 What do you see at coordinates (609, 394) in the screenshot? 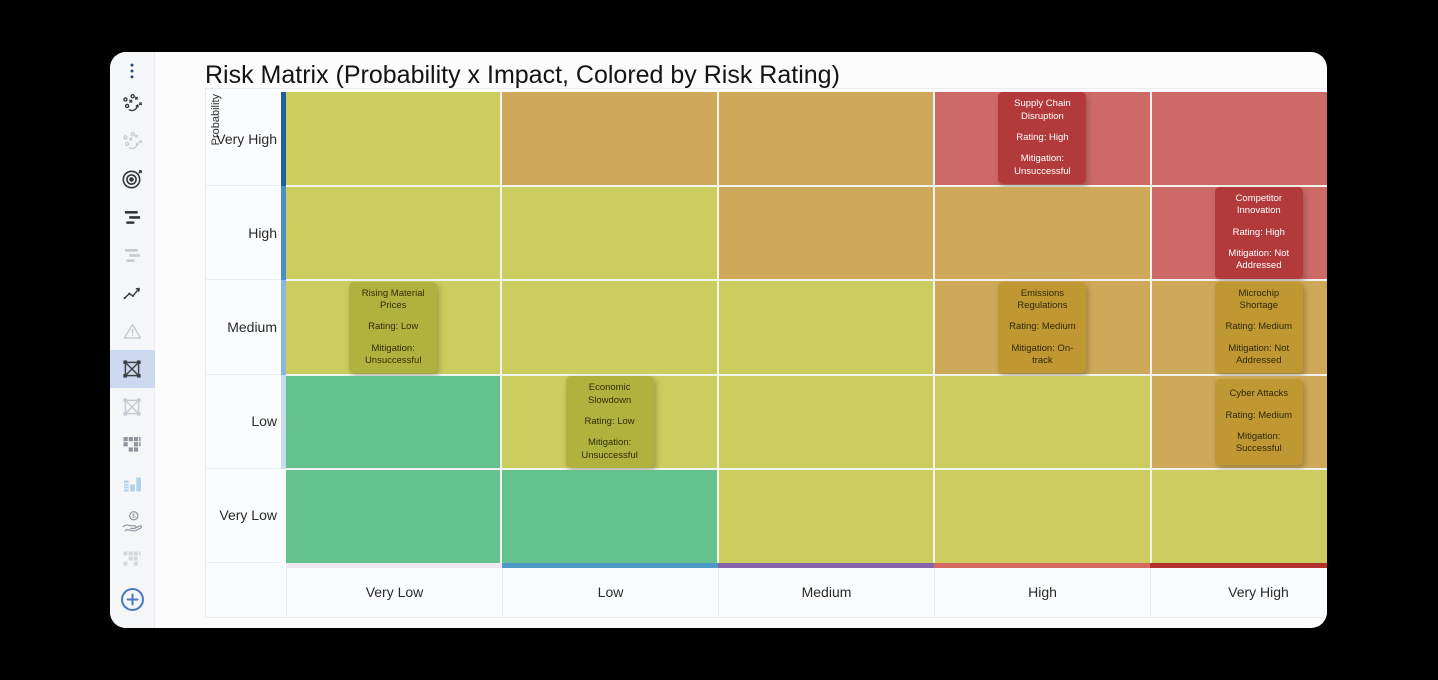
I see `risk-name: Economic Slowdown` at bounding box center [609, 394].